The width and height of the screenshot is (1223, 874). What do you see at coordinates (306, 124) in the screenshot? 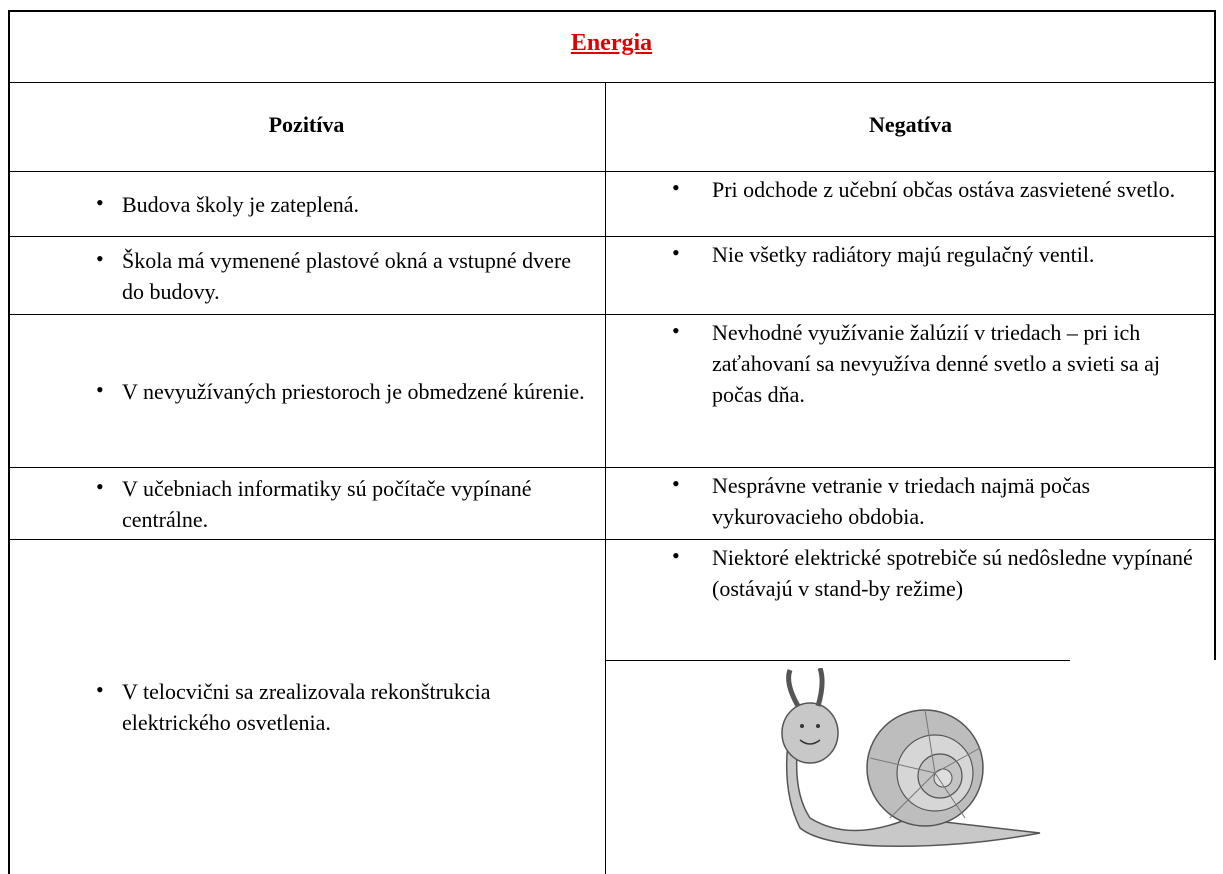
I see `column-header: Pozitíva` at bounding box center [306, 124].